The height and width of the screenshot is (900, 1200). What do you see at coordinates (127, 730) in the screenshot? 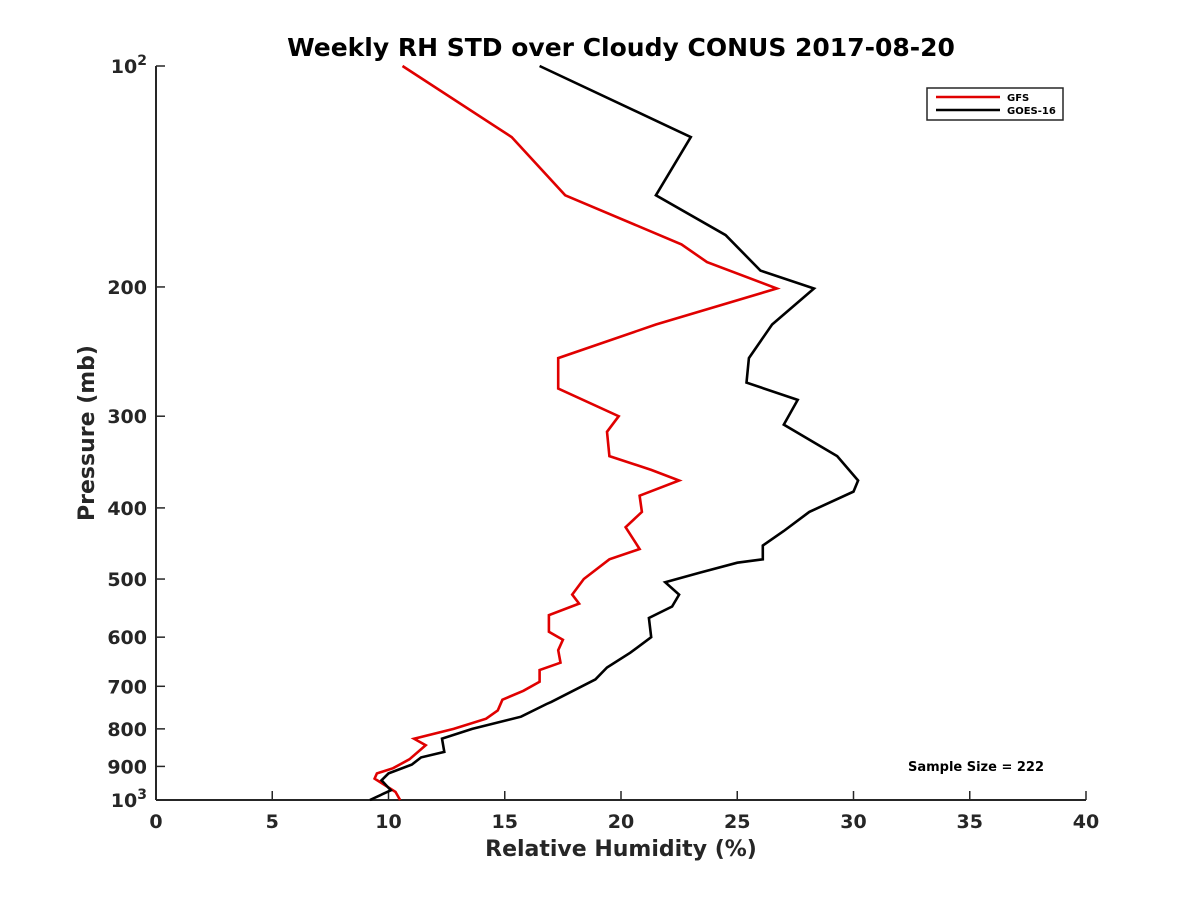
I see `y-tick-label: 800` at bounding box center [127, 730].